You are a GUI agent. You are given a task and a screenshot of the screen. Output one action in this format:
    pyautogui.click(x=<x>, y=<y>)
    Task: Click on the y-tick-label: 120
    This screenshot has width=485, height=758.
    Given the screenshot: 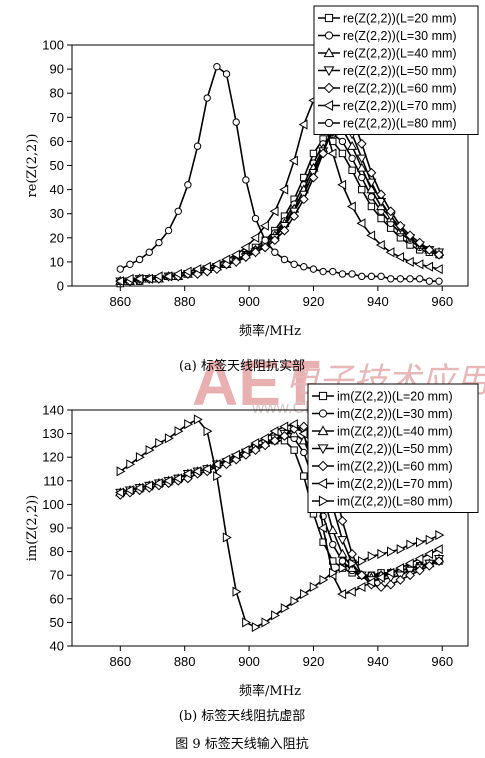 What is the action you would take?
    pyautogui.click(x=53, y=457)
    